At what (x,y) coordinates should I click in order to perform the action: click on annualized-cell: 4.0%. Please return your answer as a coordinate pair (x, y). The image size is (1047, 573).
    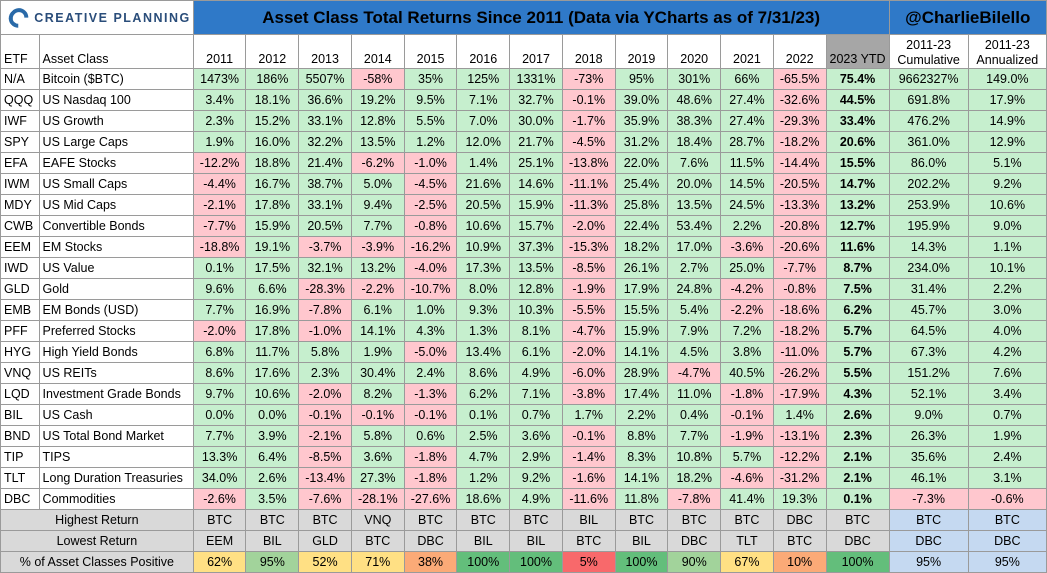
    Looking at the image, I should click on (1007, 331).